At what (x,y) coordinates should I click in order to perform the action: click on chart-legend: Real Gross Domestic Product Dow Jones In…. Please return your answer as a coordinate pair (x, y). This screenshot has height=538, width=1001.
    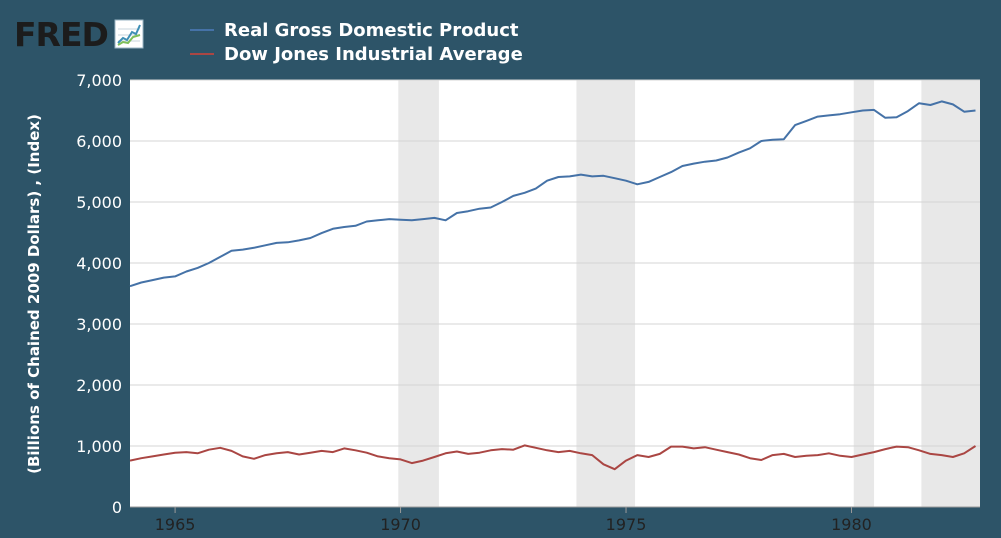
    Looking at the image, I should click on (356, 42).